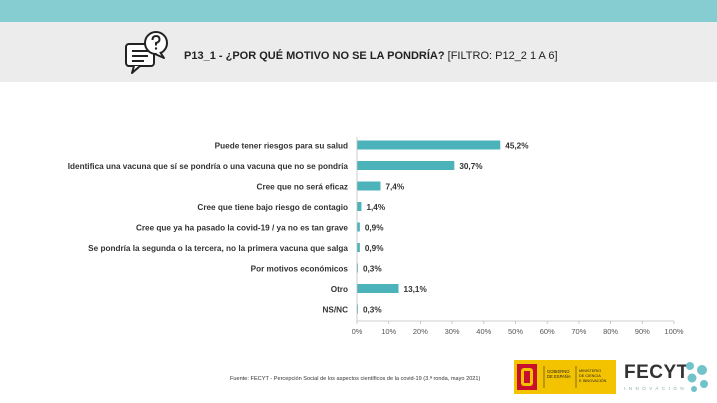  Describe the element at coordinates (336, 310) in the screenshot. I see `category-label: NS/NC` at that location.